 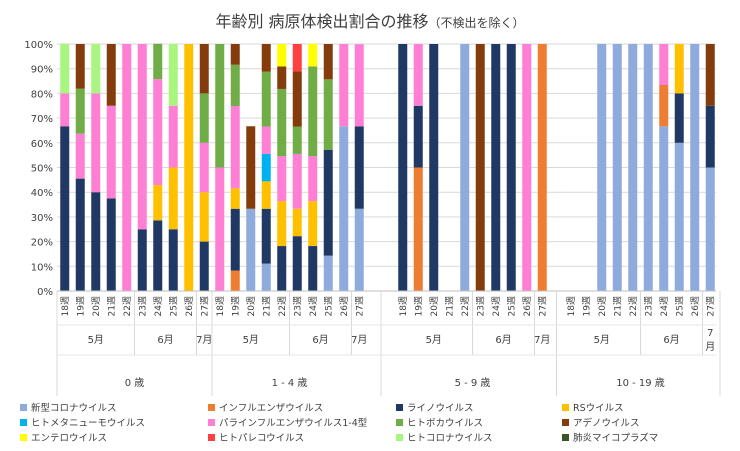 I want to click on week-label: 22週, so click(x=127, y=306).